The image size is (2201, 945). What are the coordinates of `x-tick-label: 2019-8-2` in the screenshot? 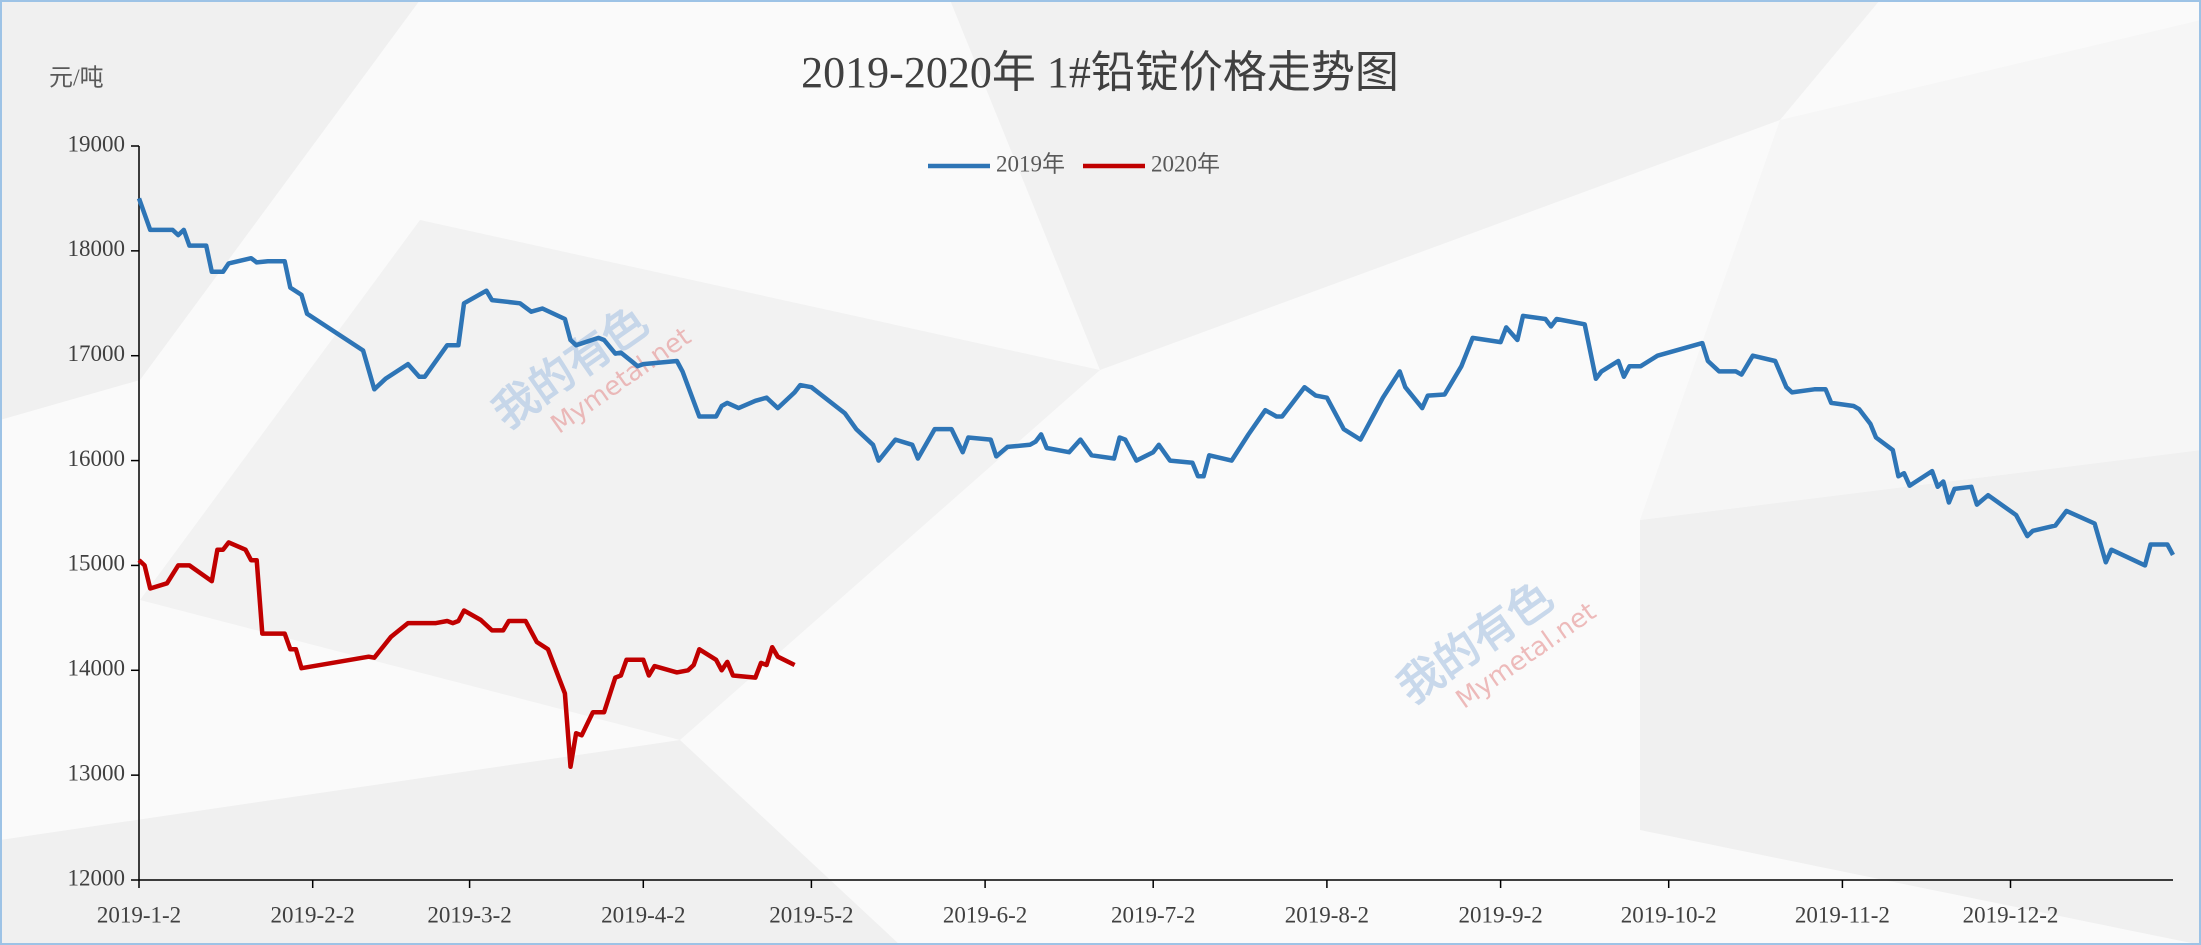 It's located at (1327, 914).